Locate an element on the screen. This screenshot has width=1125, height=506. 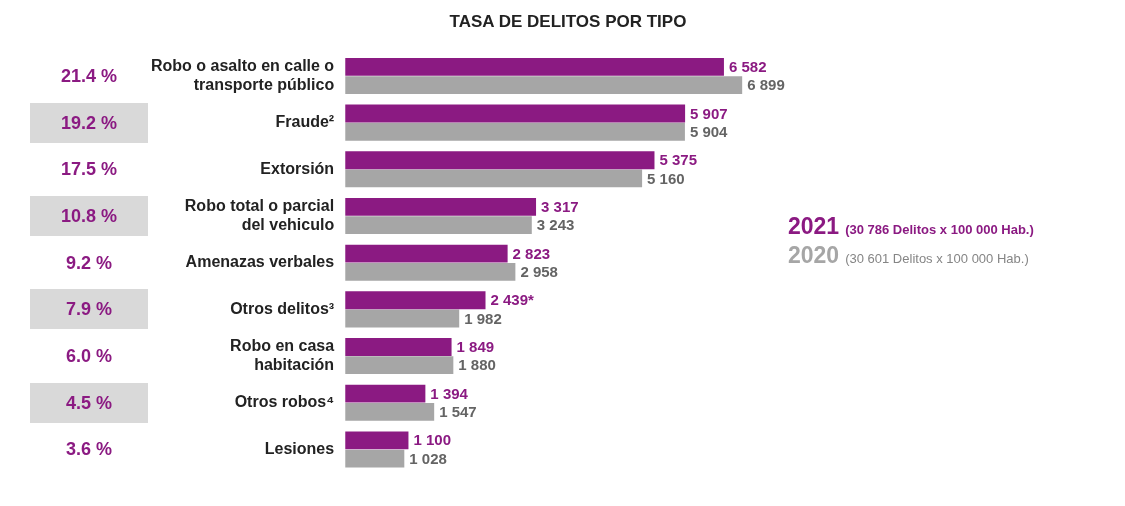
y-tick-label: Extorsión is located at coordinates (297, 168).